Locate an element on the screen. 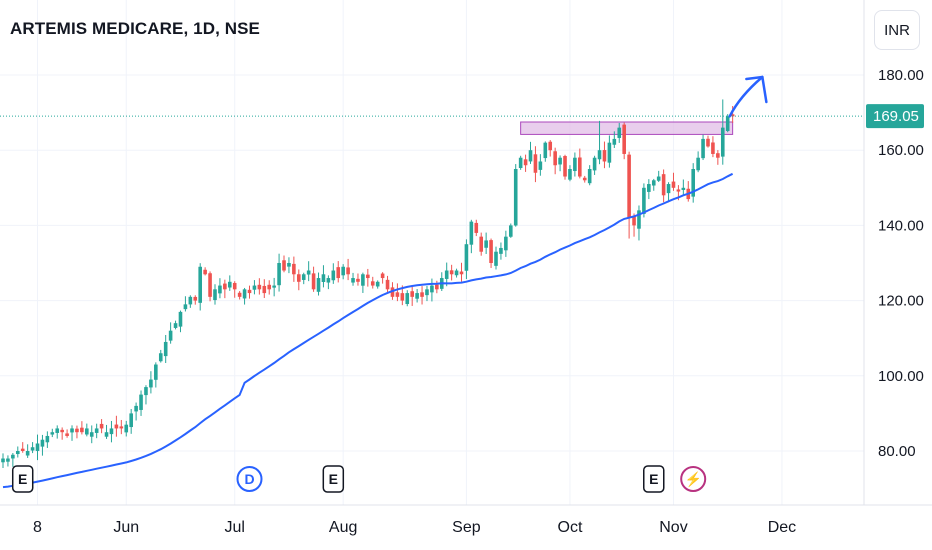 This screenshot has width=932, height=550. x-tick-label: Dec is located at coordinates (782, 527).